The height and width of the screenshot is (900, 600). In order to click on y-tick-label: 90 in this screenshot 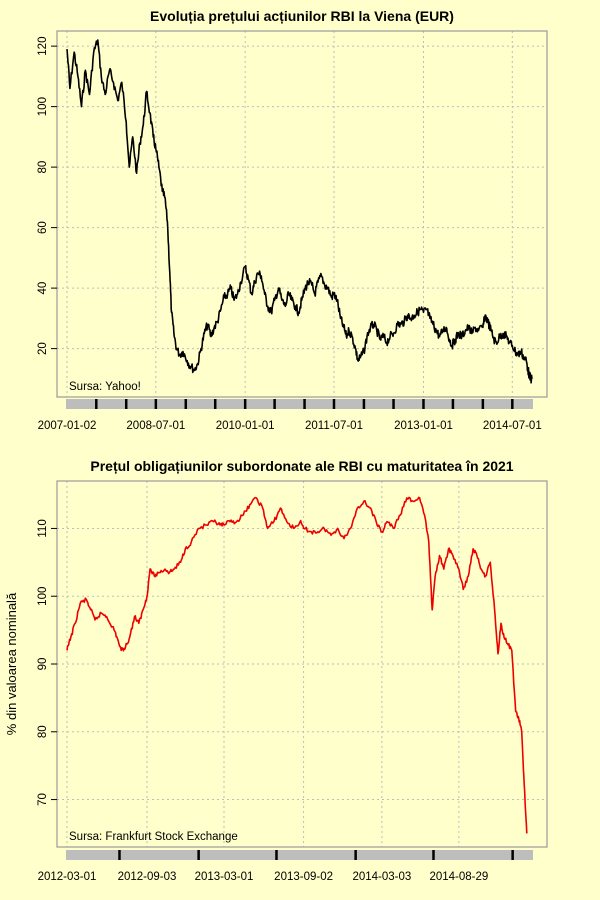, I will do `click(43, 664)`.